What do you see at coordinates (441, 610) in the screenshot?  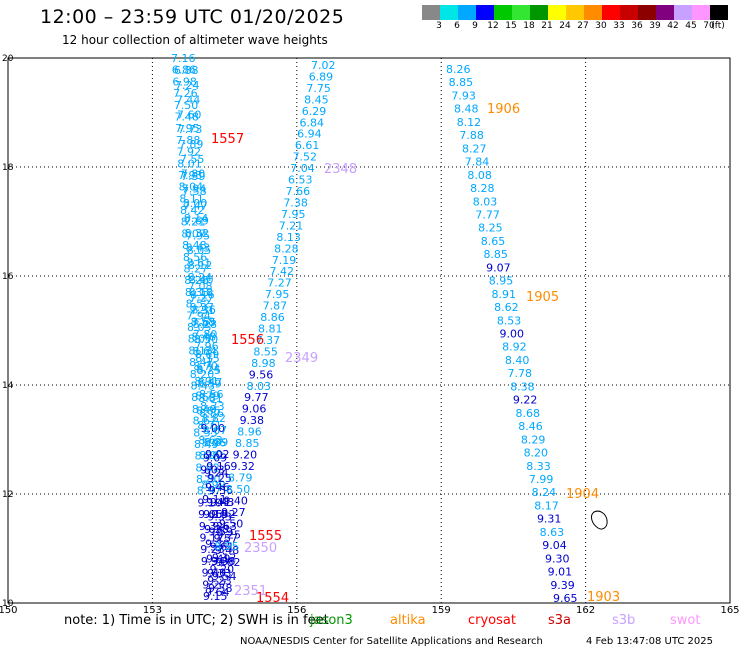 I see `x-tick-label: 159` at bounding box center [441, 610].